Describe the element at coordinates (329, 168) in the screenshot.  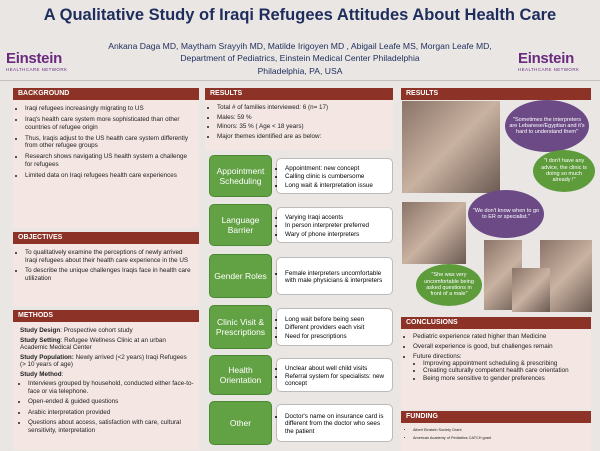
I see `bullet-item: Appointment: new concept` at that location.